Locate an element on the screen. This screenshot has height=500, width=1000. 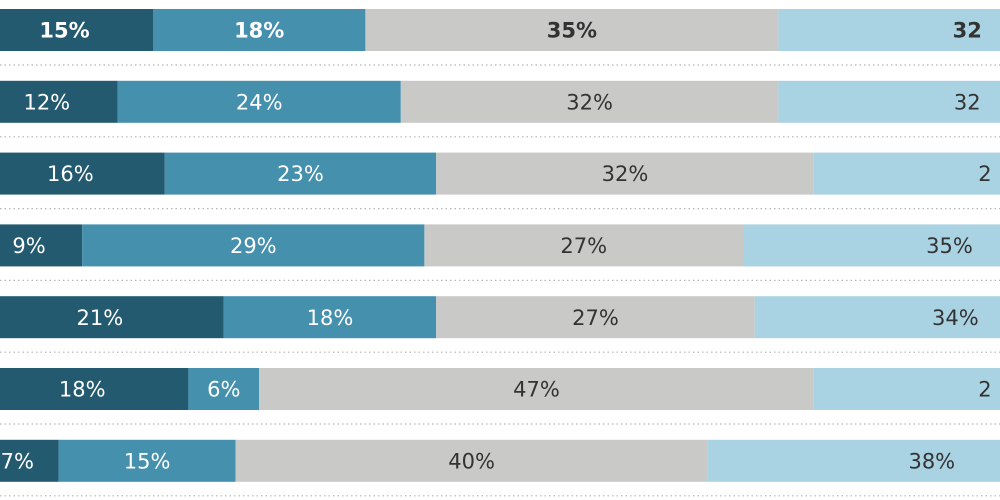
bar-row: 9% 29% 27% 35% is located at coordinates (500, 245).